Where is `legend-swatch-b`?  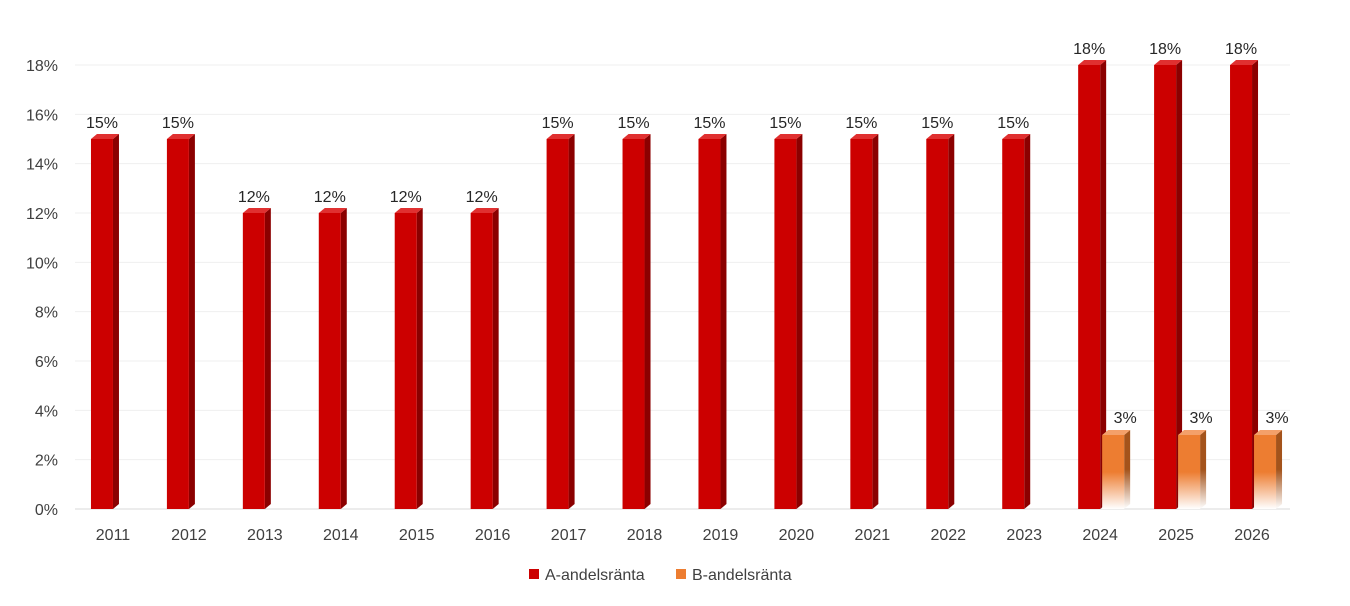 legend-swatch-b is located at coordinates (681, 574).